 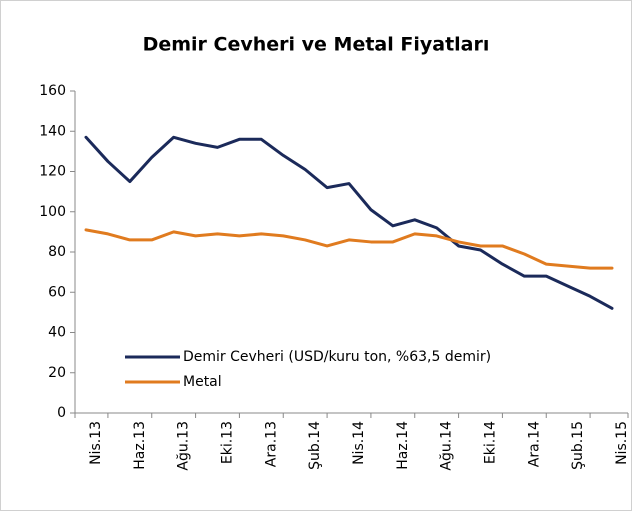 I want to click on x-tick-label: Eki.13, so click(x=228, y=442).